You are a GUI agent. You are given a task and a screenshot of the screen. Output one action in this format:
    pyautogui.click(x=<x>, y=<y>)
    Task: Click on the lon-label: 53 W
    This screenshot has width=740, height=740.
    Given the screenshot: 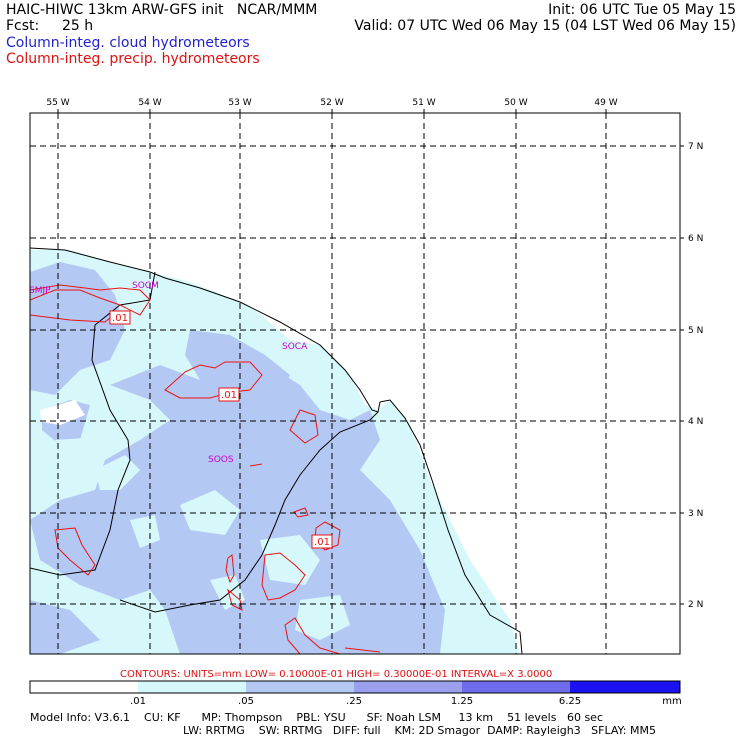 What is the action you would take?
    pyautogui.click(x=239, y=103)
    